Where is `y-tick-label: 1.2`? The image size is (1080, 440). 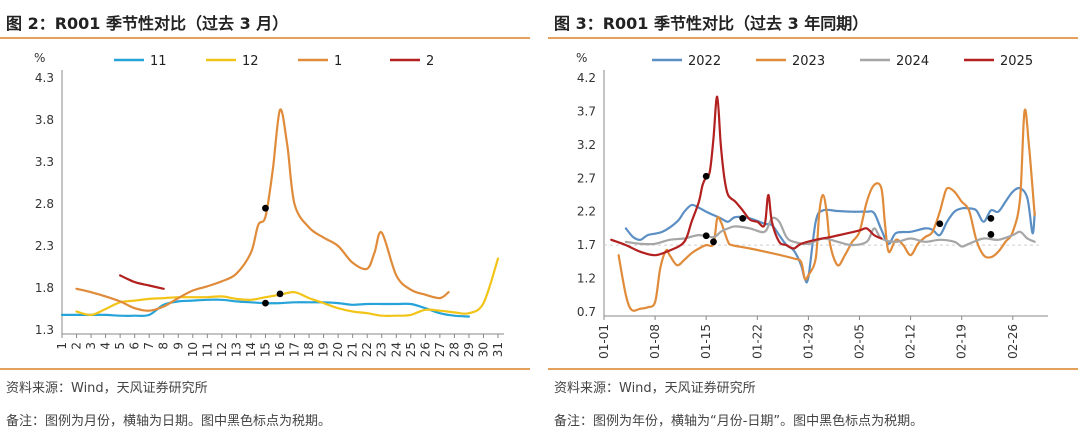
y-tick-label: 1.2 is located at coordinates (586, 279).